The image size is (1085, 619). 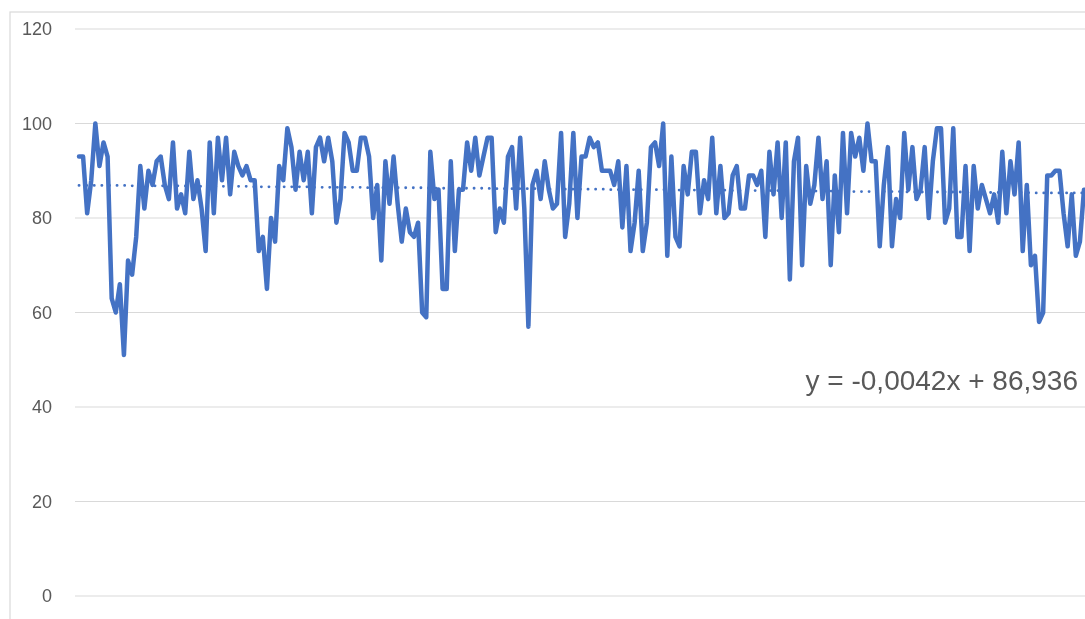 What do you see at coordinates (41, 501) in the screenshot?
I see `y-tick-label: 20` at bounding box center [41, 501].